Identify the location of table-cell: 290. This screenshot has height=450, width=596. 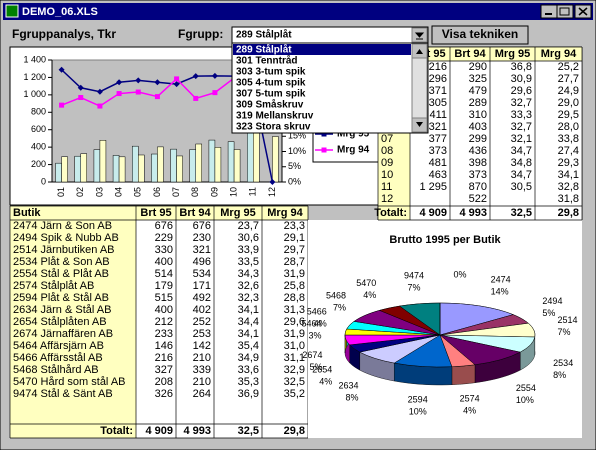
(478, 67).